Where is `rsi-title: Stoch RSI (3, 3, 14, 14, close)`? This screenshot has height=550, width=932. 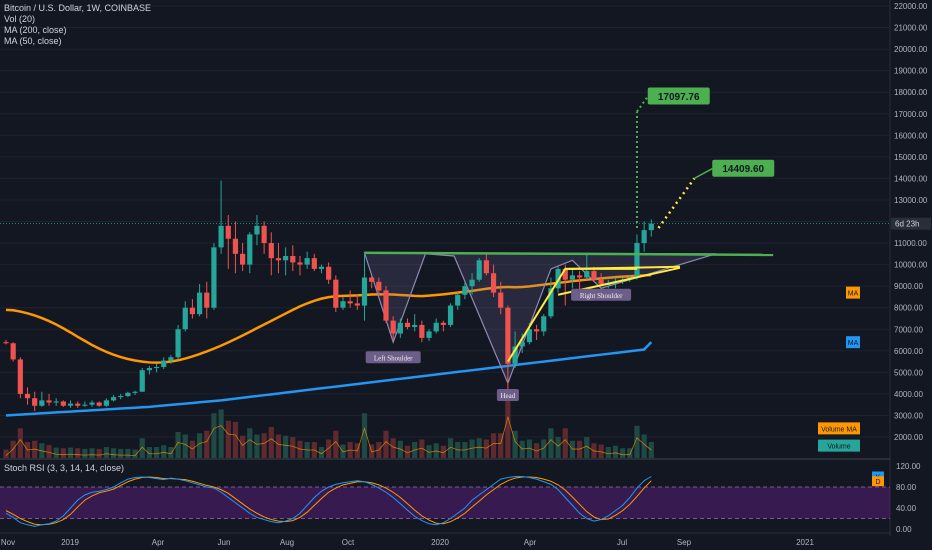 rsi-title: Stoch RSI (3, 3, 14, 14, close) is located at coordinates (64, 468).